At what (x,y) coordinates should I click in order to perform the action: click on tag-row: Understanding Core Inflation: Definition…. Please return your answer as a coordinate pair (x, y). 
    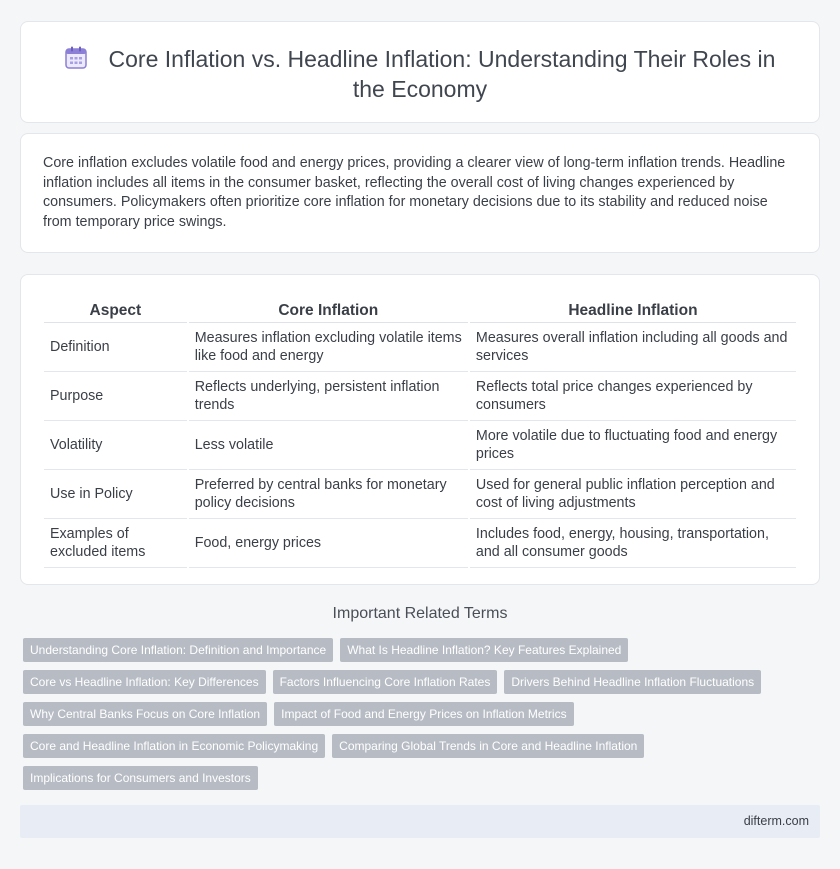
    Looking at the image, I should click on (418, 650).